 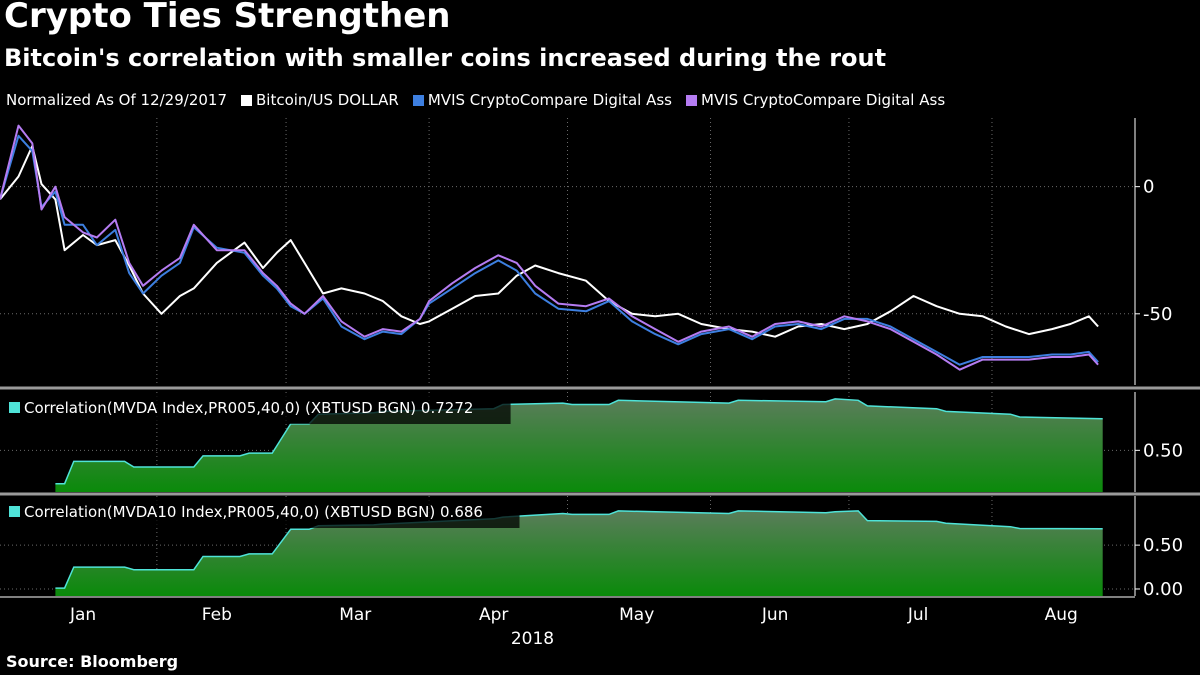 I want to click on x-year-label: 2018, so click(x=532, y=639).